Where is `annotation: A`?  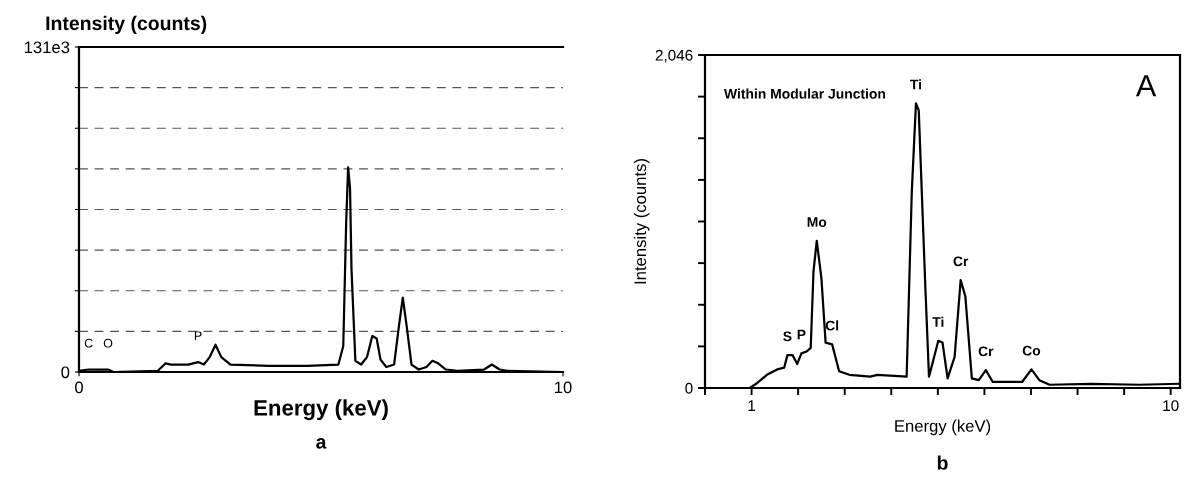
annotation: A is located at coordinates (1146, 86).